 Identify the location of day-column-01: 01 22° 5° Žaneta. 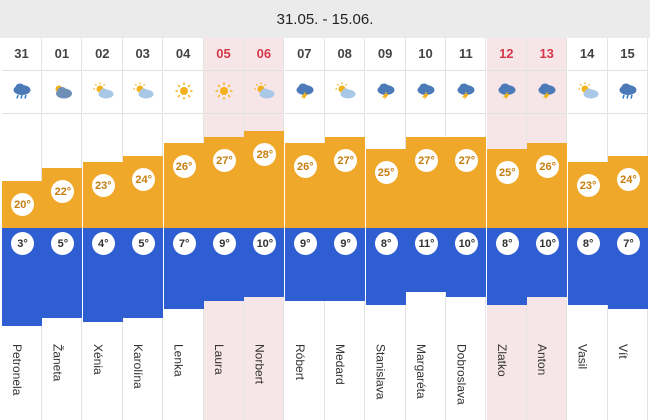
(62, 229).